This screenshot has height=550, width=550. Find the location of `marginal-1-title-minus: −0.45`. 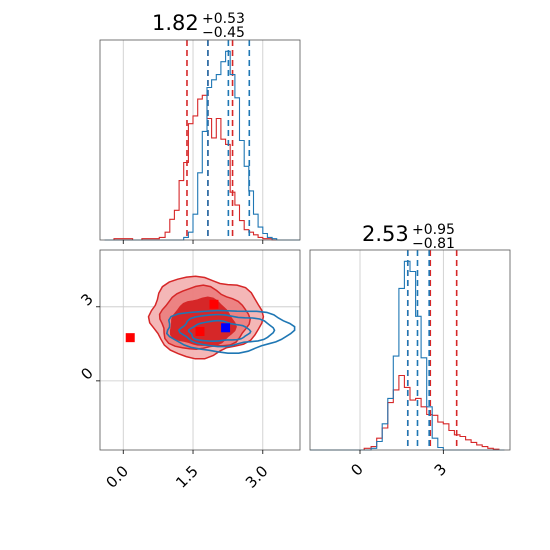

marginal-1-title-minus: −0.45 is located at coordinates (223, 33).